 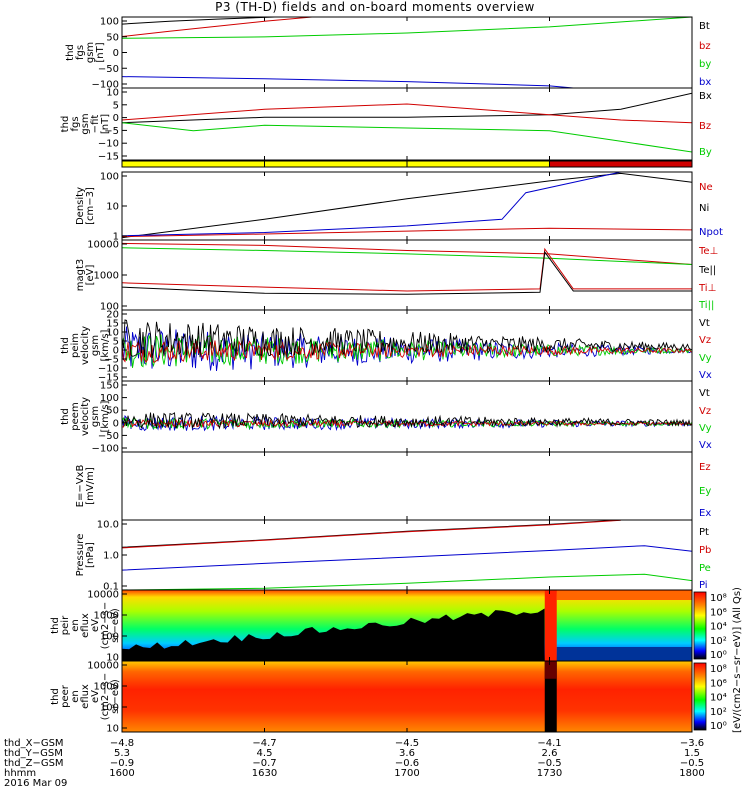 I want to click on peim_velocity-frame, so click(x=407, y=345).